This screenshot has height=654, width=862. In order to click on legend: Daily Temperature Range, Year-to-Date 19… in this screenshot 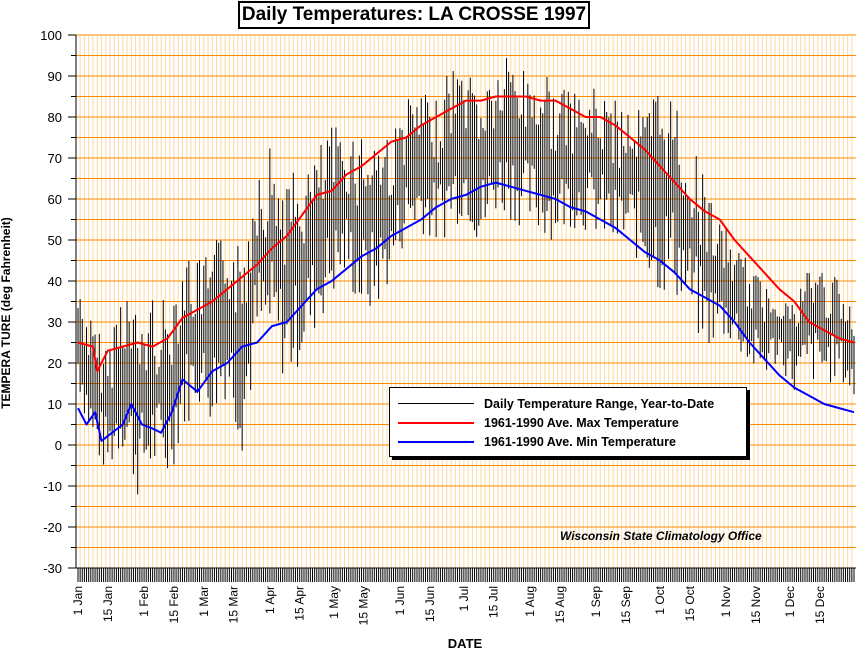, I will do `click(568, 422)`.